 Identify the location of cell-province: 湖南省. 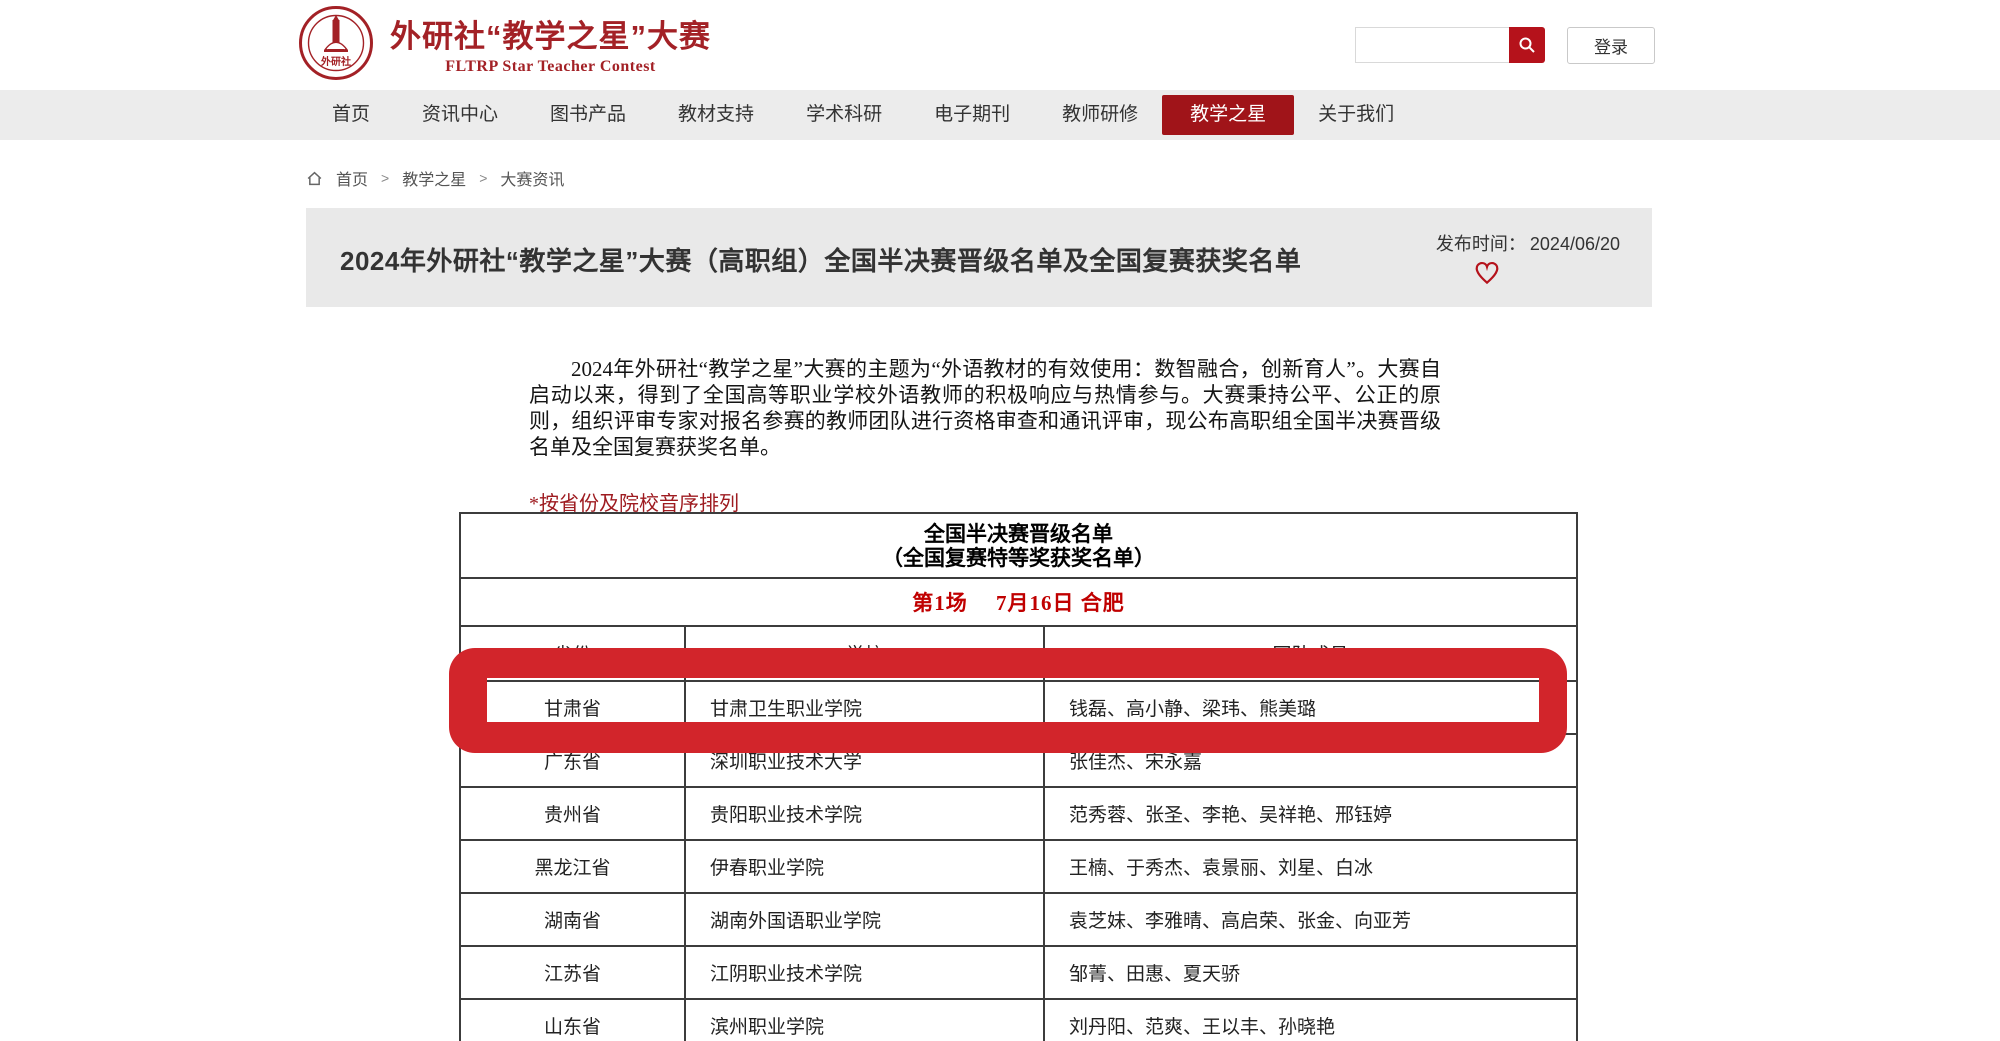
(572, 919).